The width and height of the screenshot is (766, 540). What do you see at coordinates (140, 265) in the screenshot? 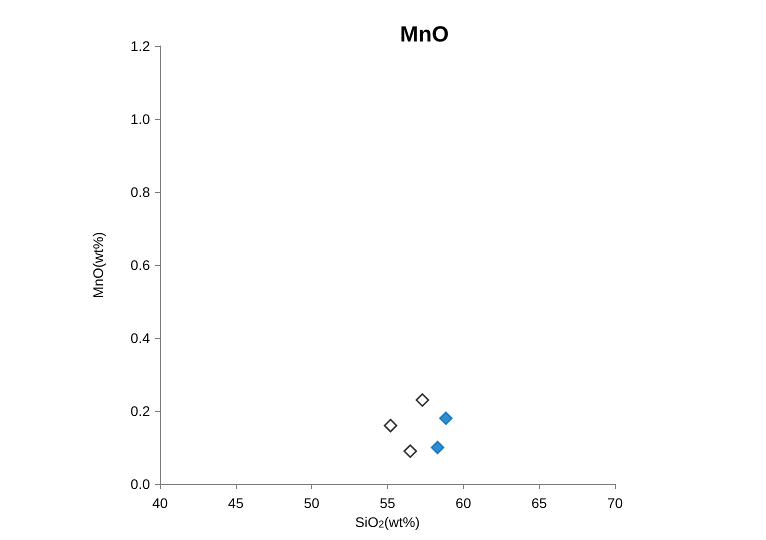
I see `y-tick-label: 0.6` at bounding box center [140, 265].